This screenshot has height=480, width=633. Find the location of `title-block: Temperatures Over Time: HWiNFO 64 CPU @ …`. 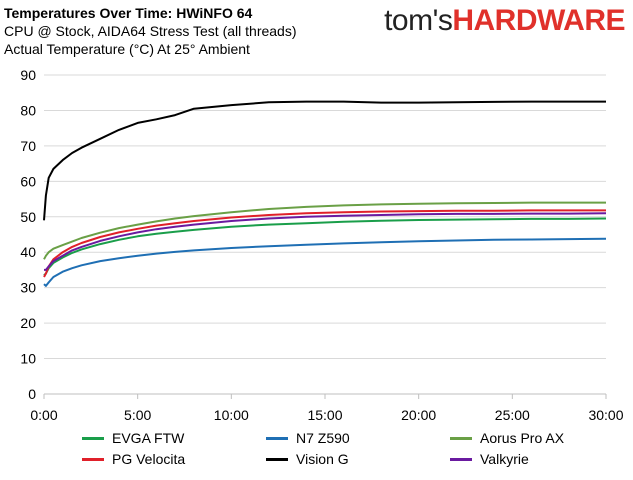

title-block: Temperatures Over Time: HWiNFO 64 CPU @ … is located at coordinates (150, 31).